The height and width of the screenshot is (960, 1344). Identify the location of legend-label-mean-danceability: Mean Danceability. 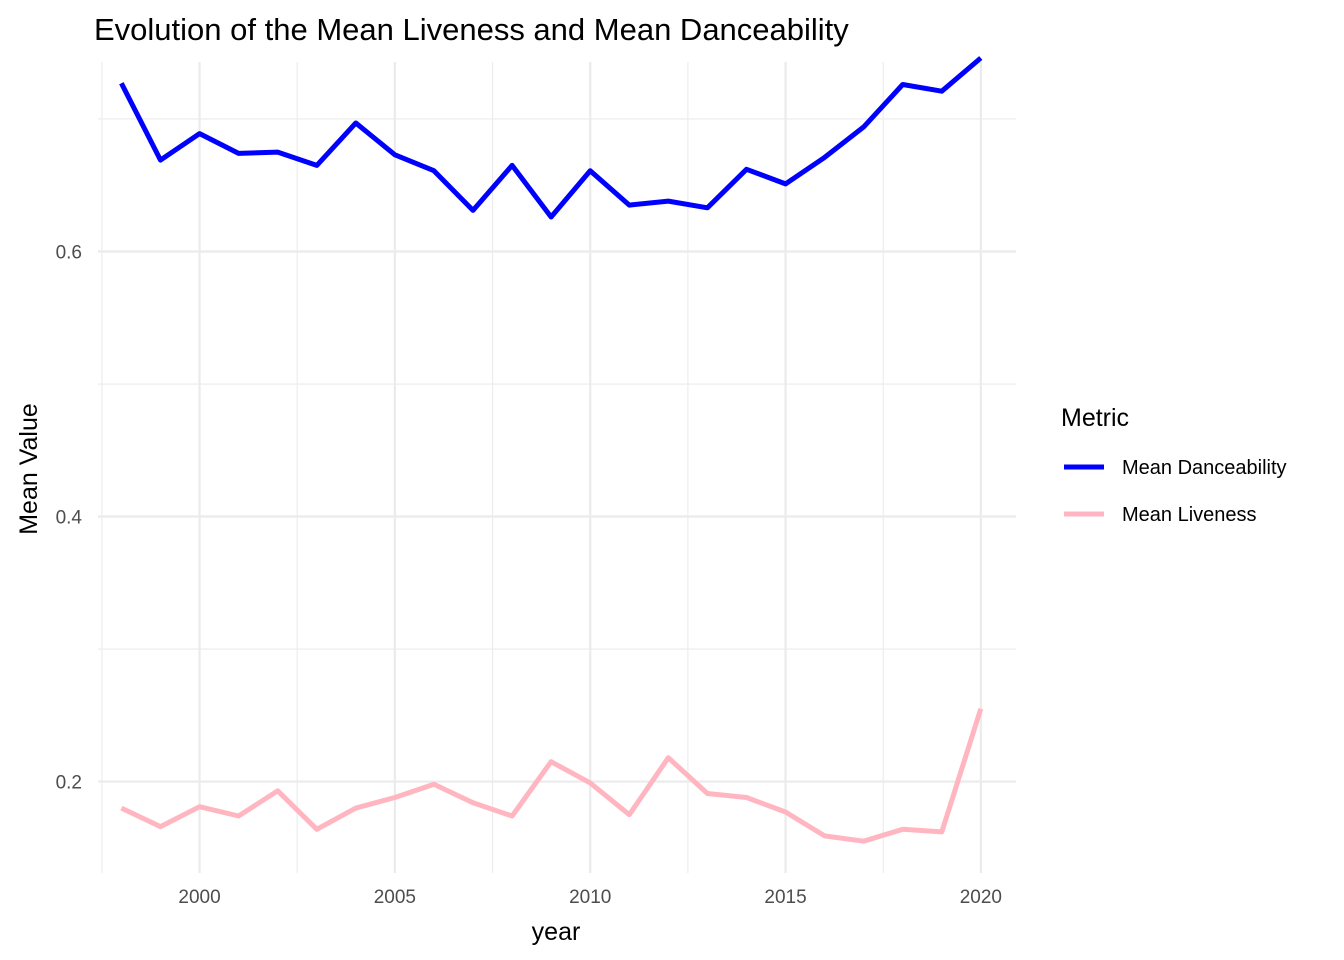
(1204, 468).